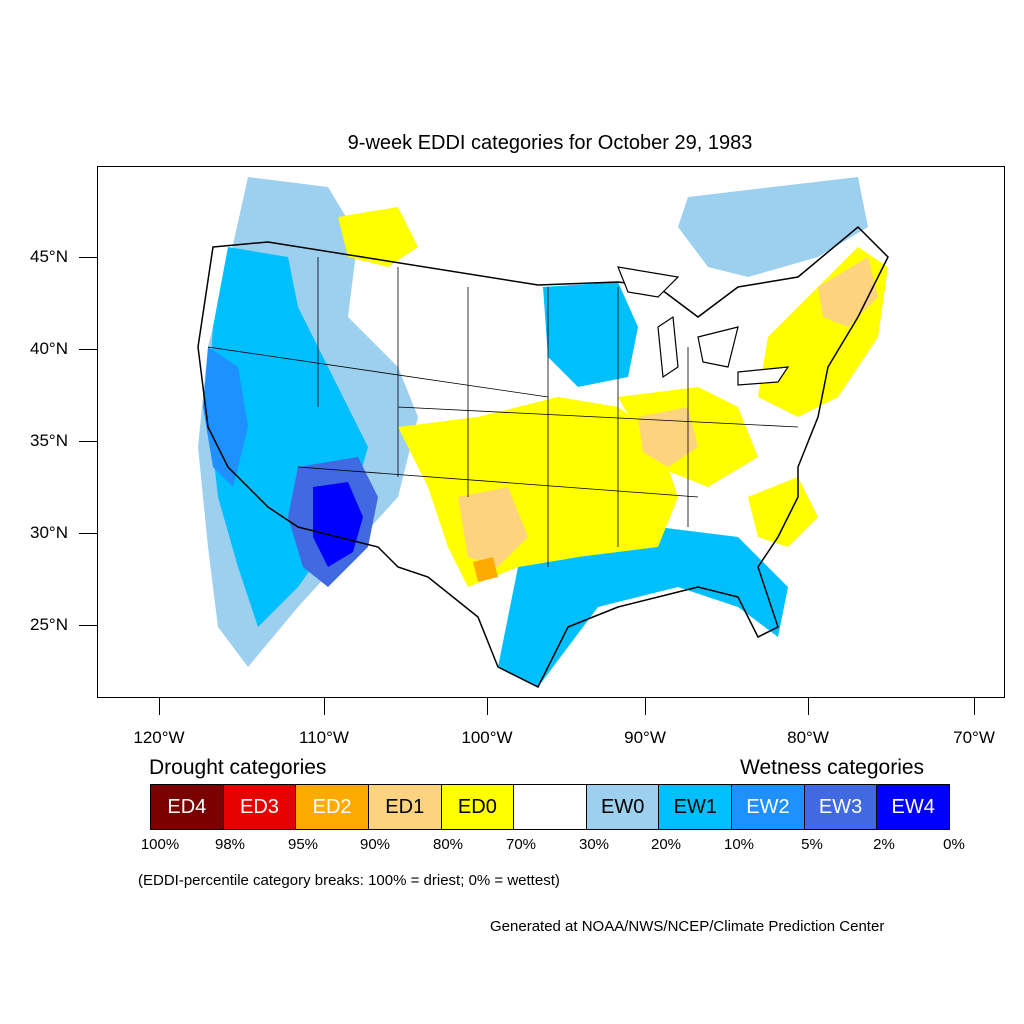 This screenshot has height=1024, width=1024. Describe the element at coordinates (230, 844) in the screenshot. I see `percentile-label: 98%` at that location.